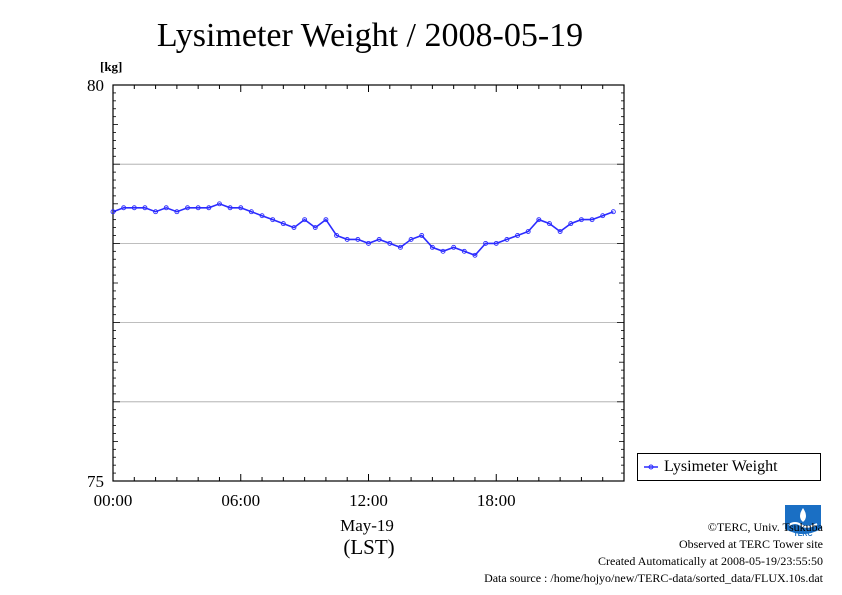 The image size is (842, 595). I want to click on y-tick-label: 75, so click(95, 481).